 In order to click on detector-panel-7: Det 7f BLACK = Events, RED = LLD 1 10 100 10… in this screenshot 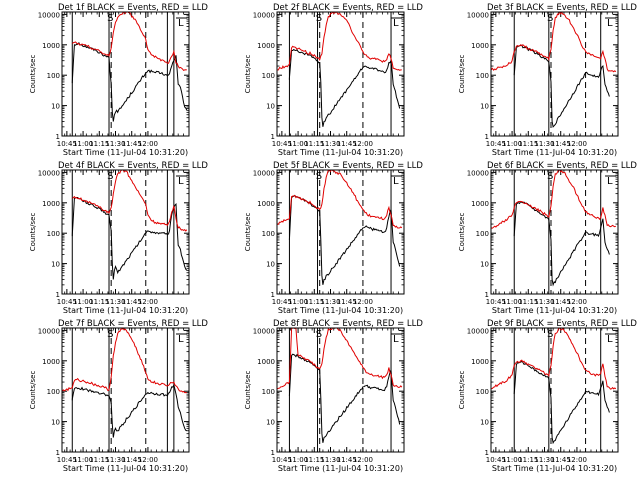, I will do `click(118, 396)`.